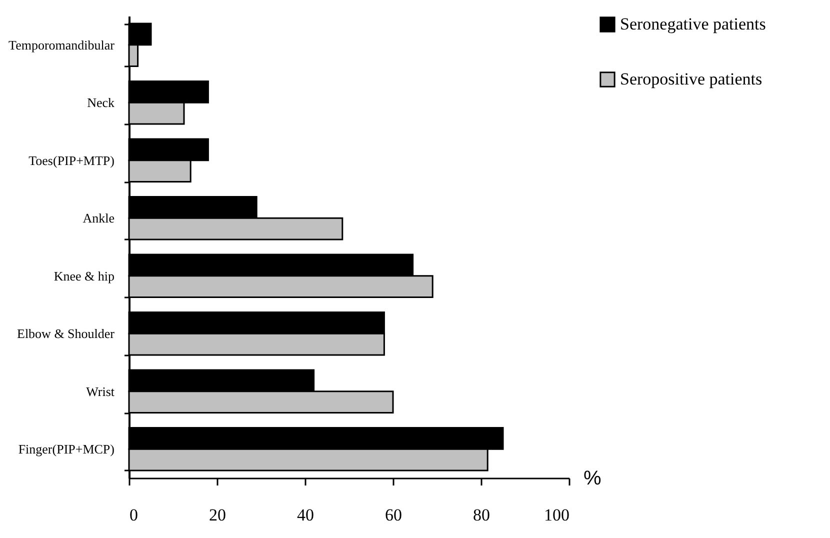  What do you see at coordinates (134, 515) in the screenshot?
I see `x-tick-label: 0` at bounding box center [134, 515].